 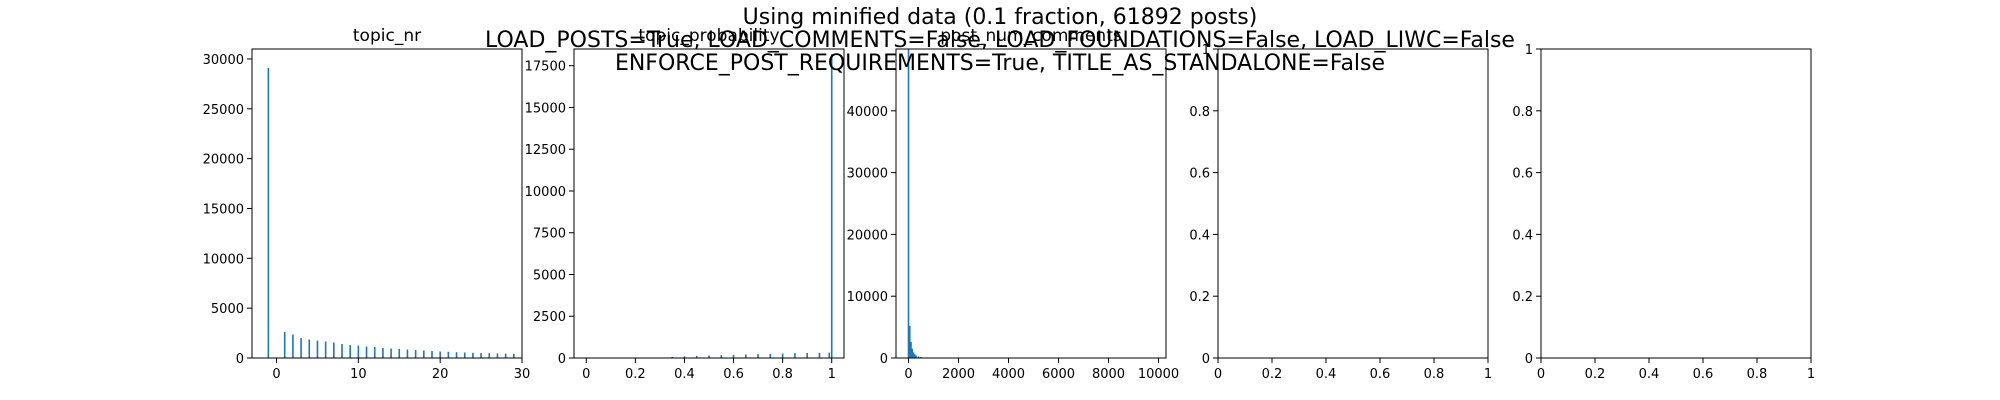 I want to click on subplot-title: topic_nr, so click(x=387, y=36).